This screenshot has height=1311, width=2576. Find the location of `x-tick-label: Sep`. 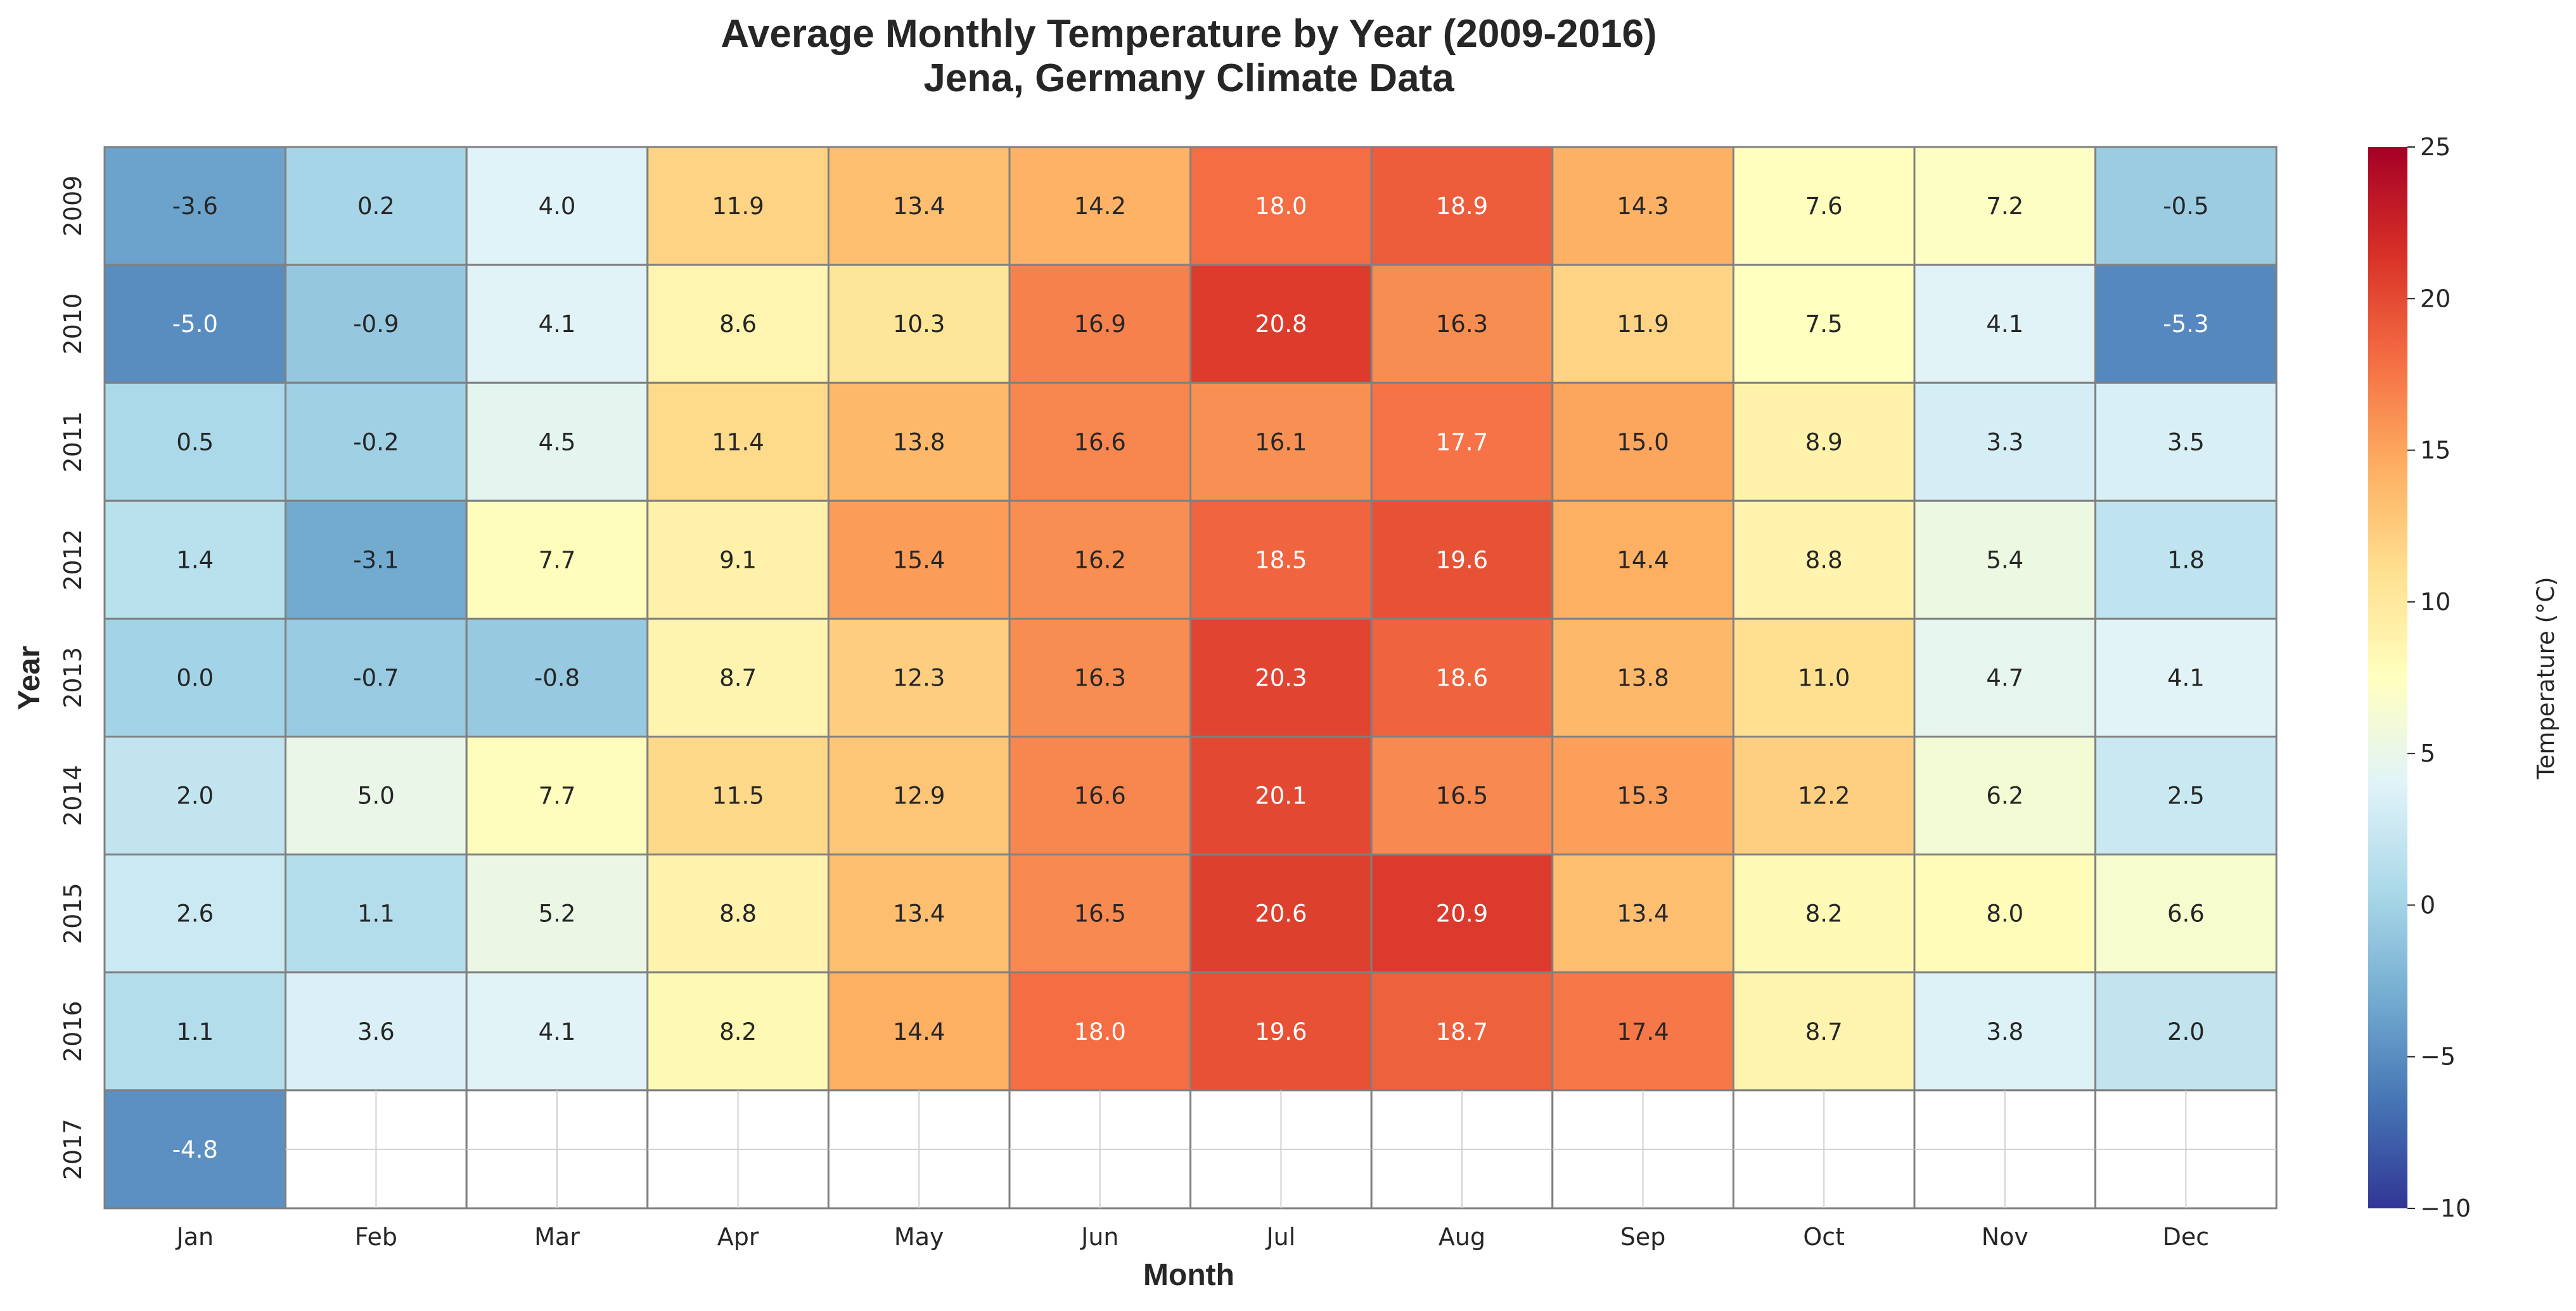

x-tick-label: Sep is located at coordinates (1643, 1237).